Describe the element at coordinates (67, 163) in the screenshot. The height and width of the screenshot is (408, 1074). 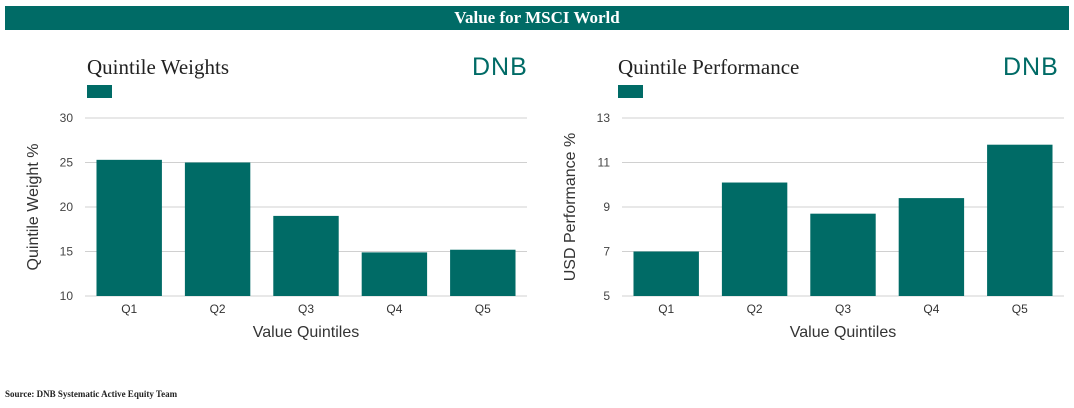
I see `y-tick-label: 25` at that location.